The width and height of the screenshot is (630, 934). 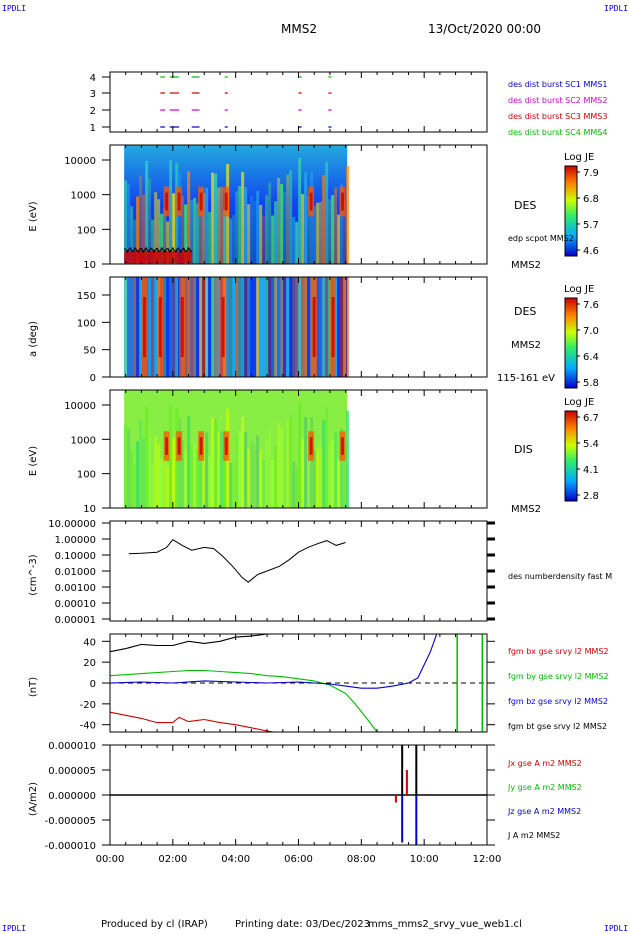 I want to click on y-tick-label: 10, so click(x=89, y=509).